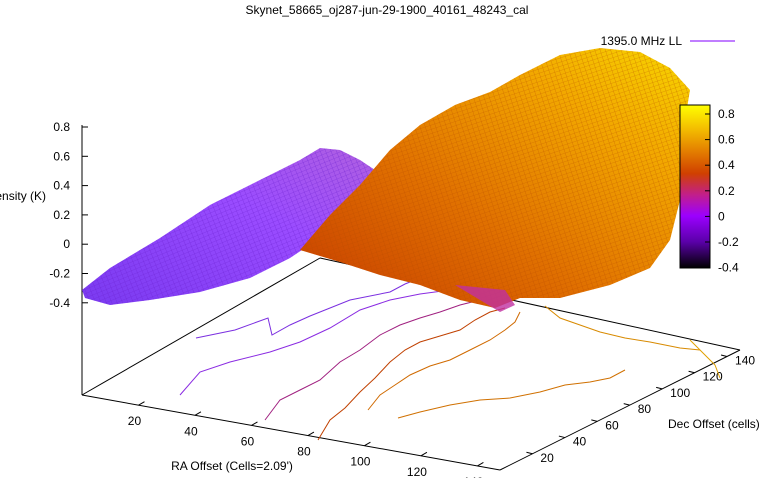 The height and width of the screenshot is (478, 775). What do you see at coordinates (306, 439) in the screenshot?
I see `x-axis: 20 40 60 80 100 120 140` at bounding box center [306, 439].